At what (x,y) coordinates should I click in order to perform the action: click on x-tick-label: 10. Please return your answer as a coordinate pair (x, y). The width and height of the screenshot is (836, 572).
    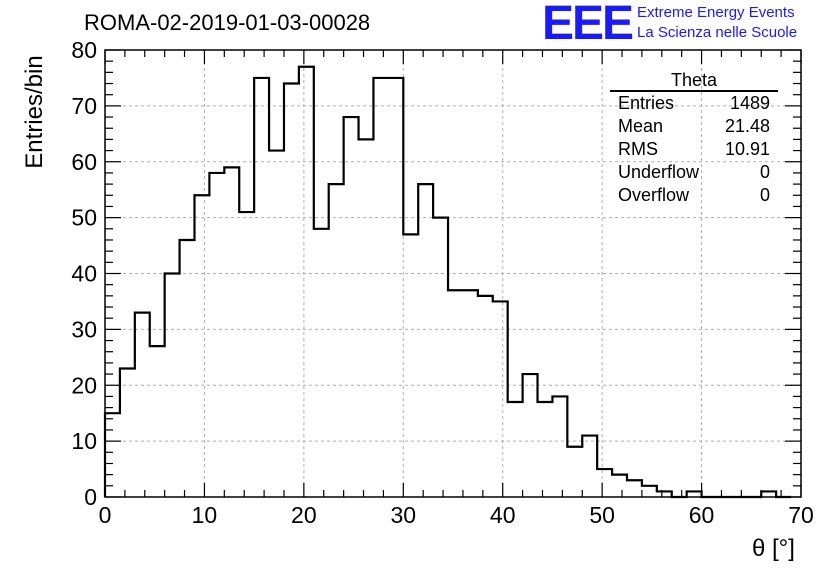
    Looking at the image, I should click on (205, 515).